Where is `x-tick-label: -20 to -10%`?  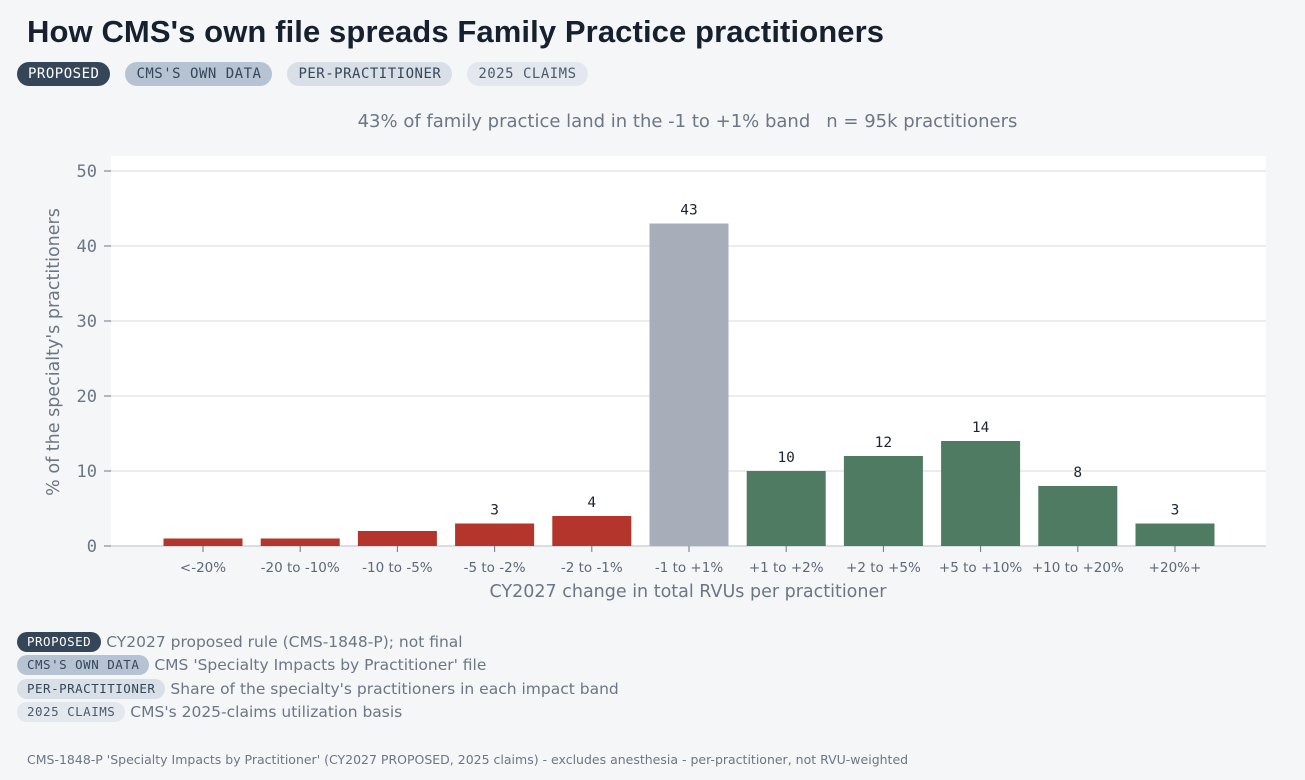
x-tick-label: -20 to -10% is located at coordinates (300, 568).